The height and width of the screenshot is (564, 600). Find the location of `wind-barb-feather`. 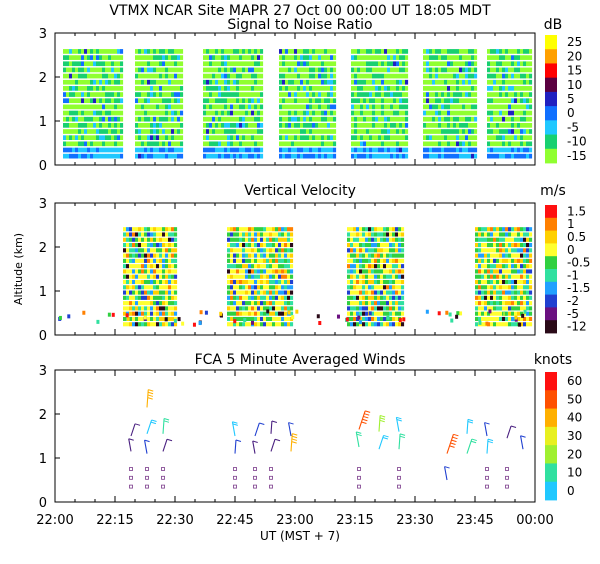

wind-barb-feather is located at coordinates (447, 467).